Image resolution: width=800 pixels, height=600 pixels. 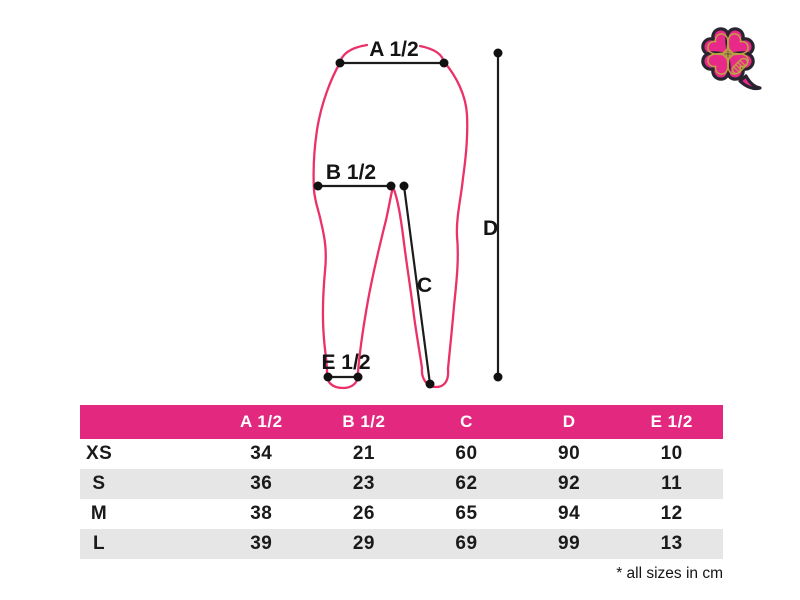 I want to click on header-cell-a: A 1/2, so click(x=261, y=421).